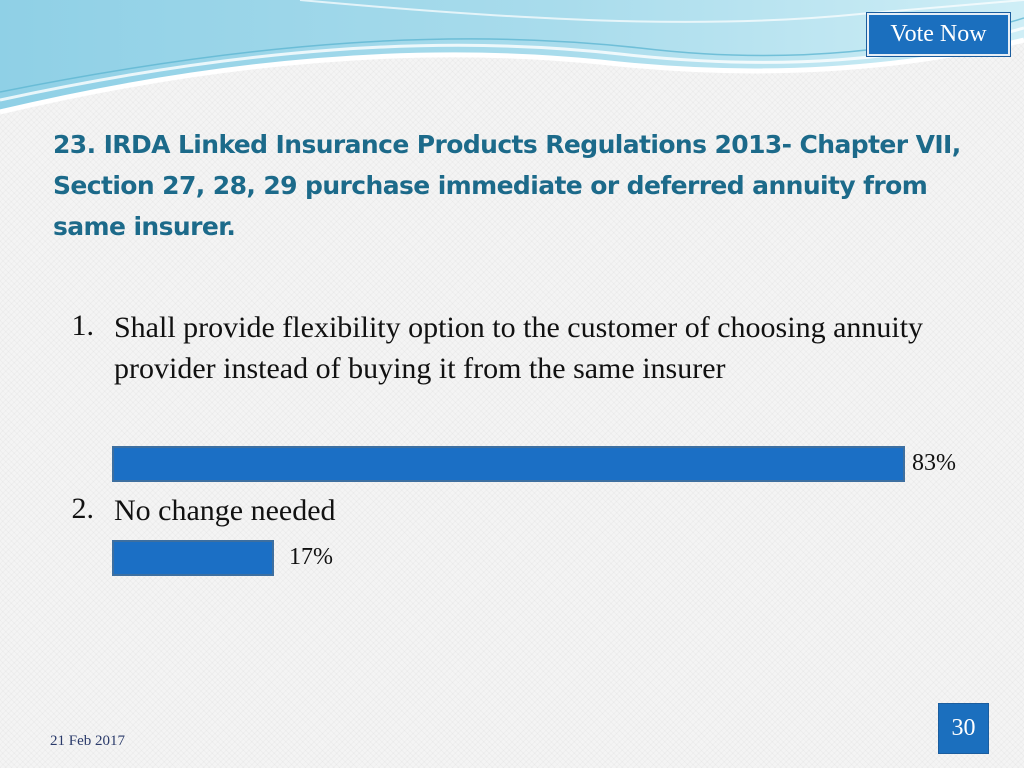 The image size is (1024, 768). What do you see at coordinates (225, 510) in the screenshot?
I see `option-text: No change needed` at bounding box center [225, 510].